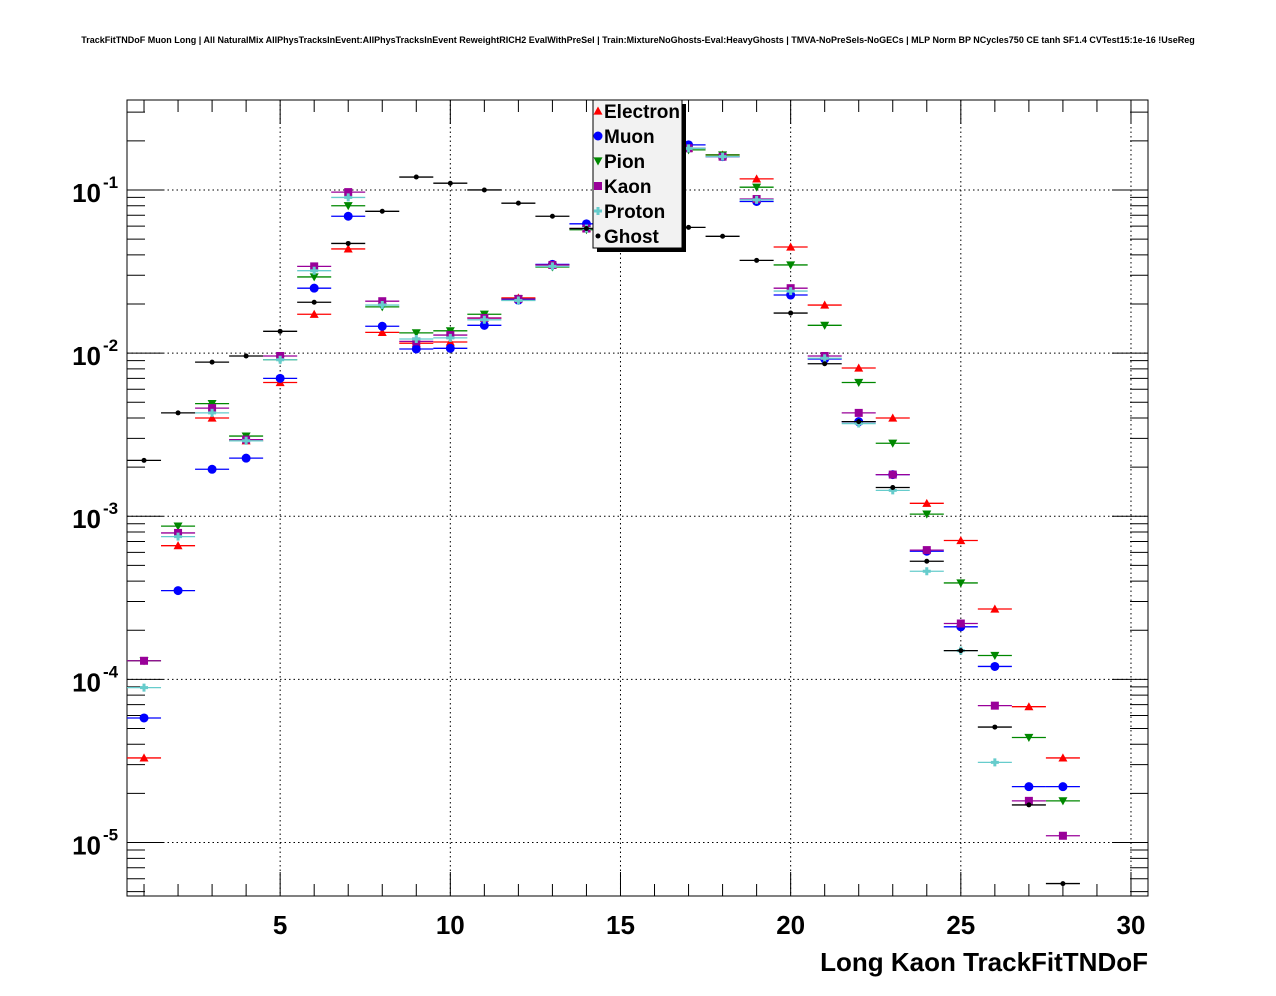 The width and height of the screenshot is (1276, 996). What do you see at coordinates (280, 925) in the screenshot?
I see `x-tick-label: 5` at bounding box center [280, 925].